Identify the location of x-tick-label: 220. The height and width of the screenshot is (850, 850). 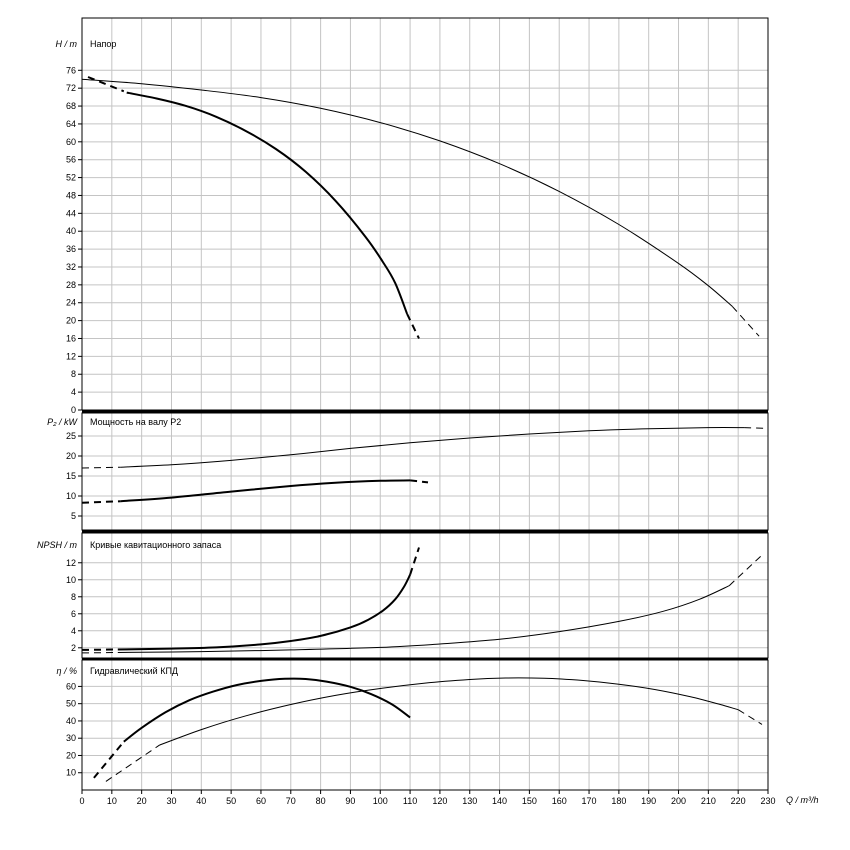
(738, 801).